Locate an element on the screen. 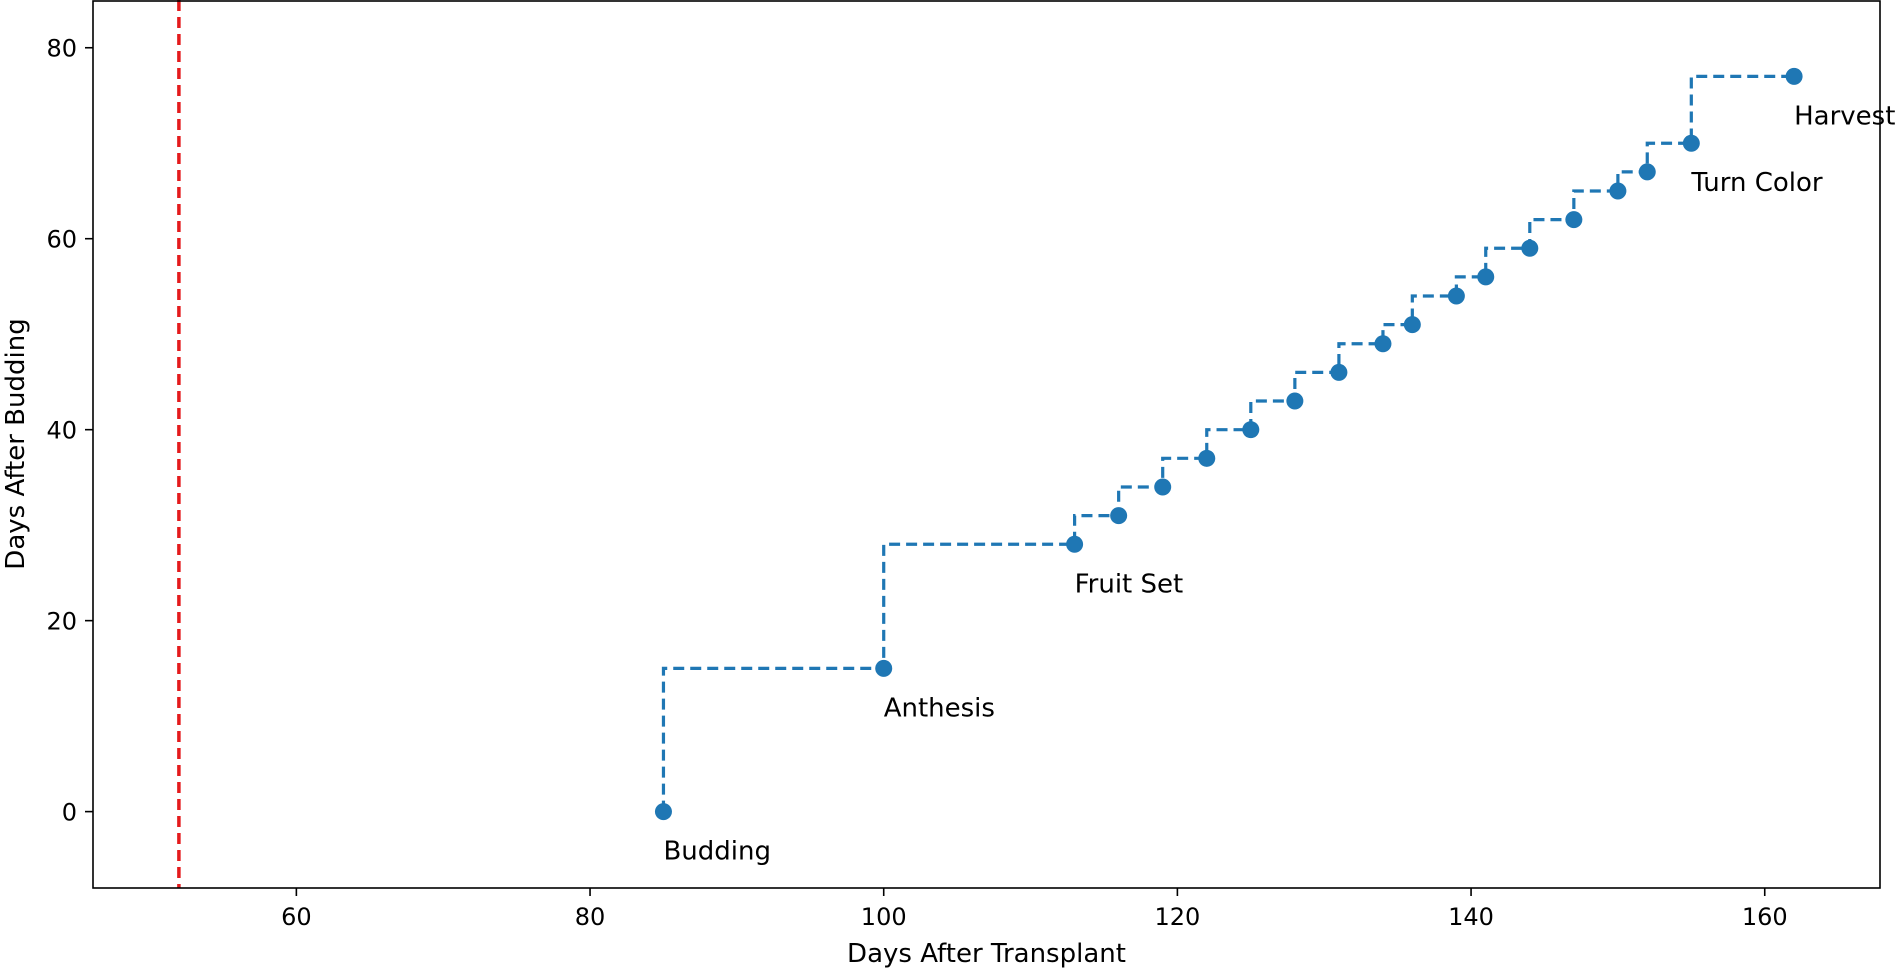 Image resolution: width=1904 pixels, height=969 pixels. y-tick-label: 60 is located at coordinates (61, 240).